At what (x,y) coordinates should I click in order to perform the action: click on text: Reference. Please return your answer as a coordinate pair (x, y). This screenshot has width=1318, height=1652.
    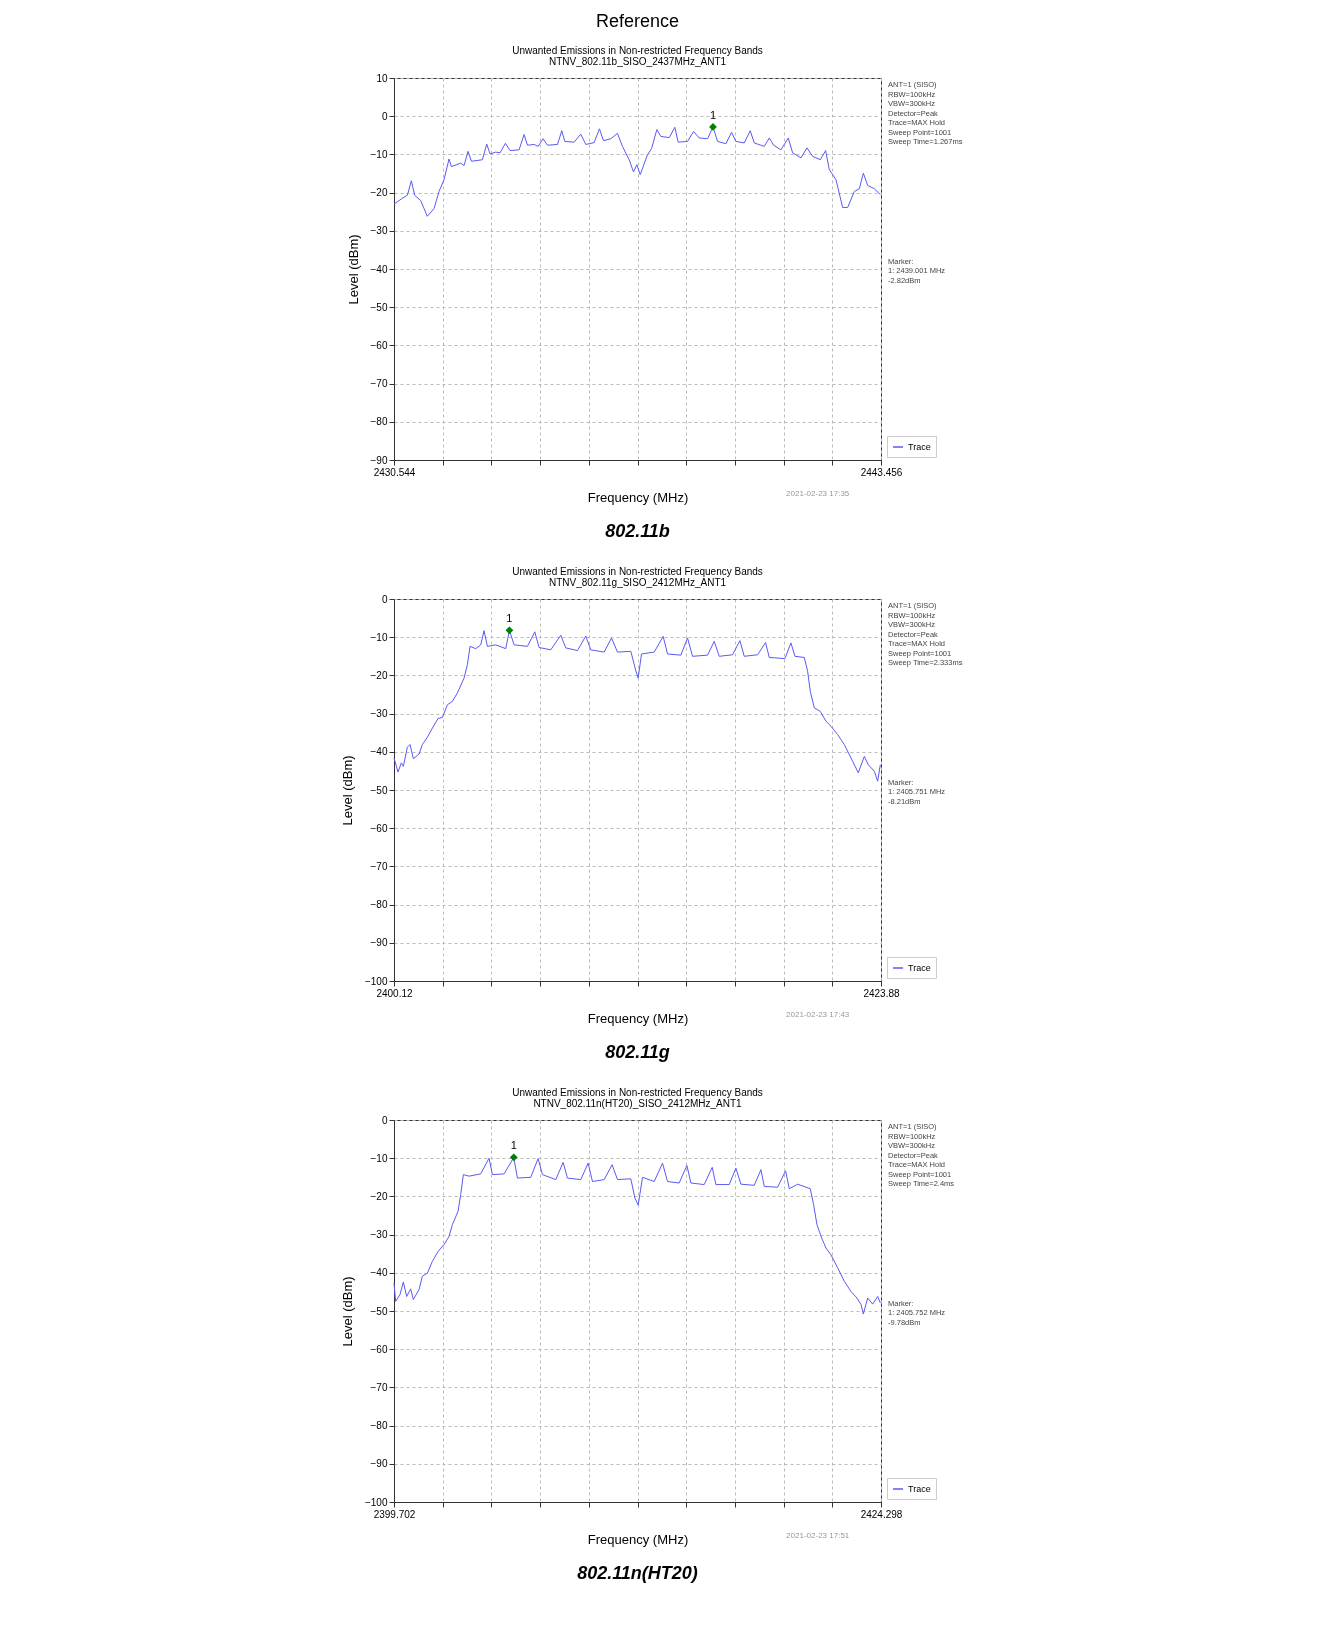
    Looking at the image, I should click on (637, 21).